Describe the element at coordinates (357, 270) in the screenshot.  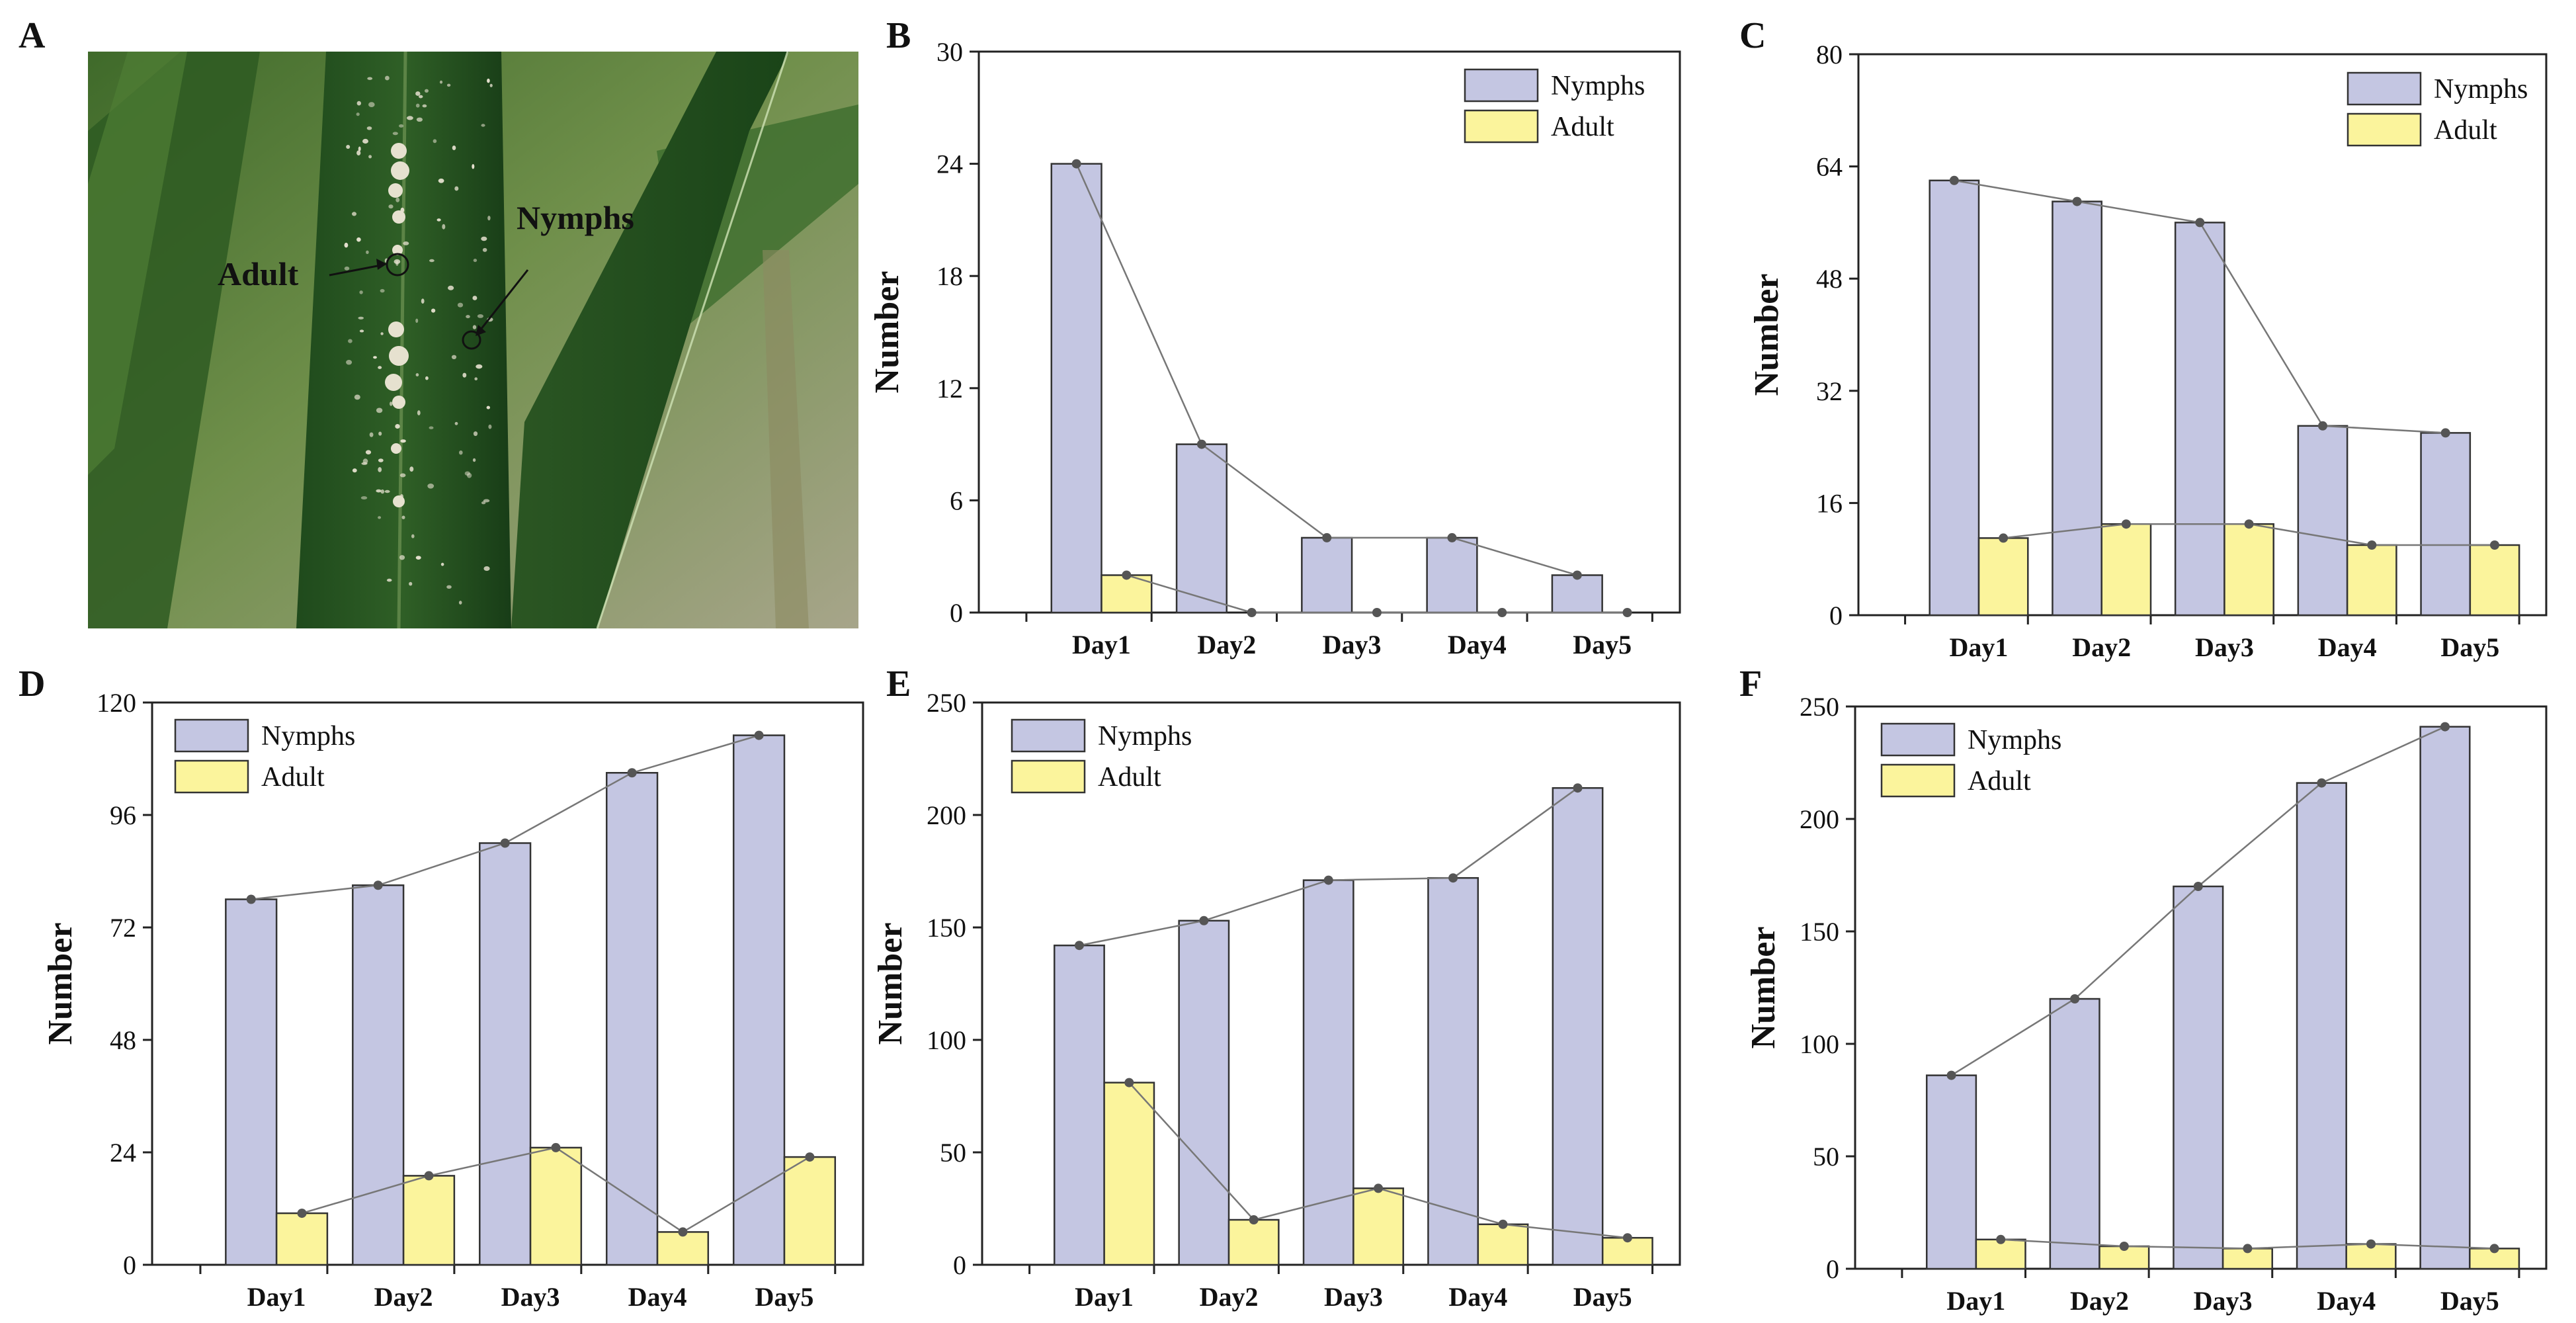
I see `adult-arrow` at that location.